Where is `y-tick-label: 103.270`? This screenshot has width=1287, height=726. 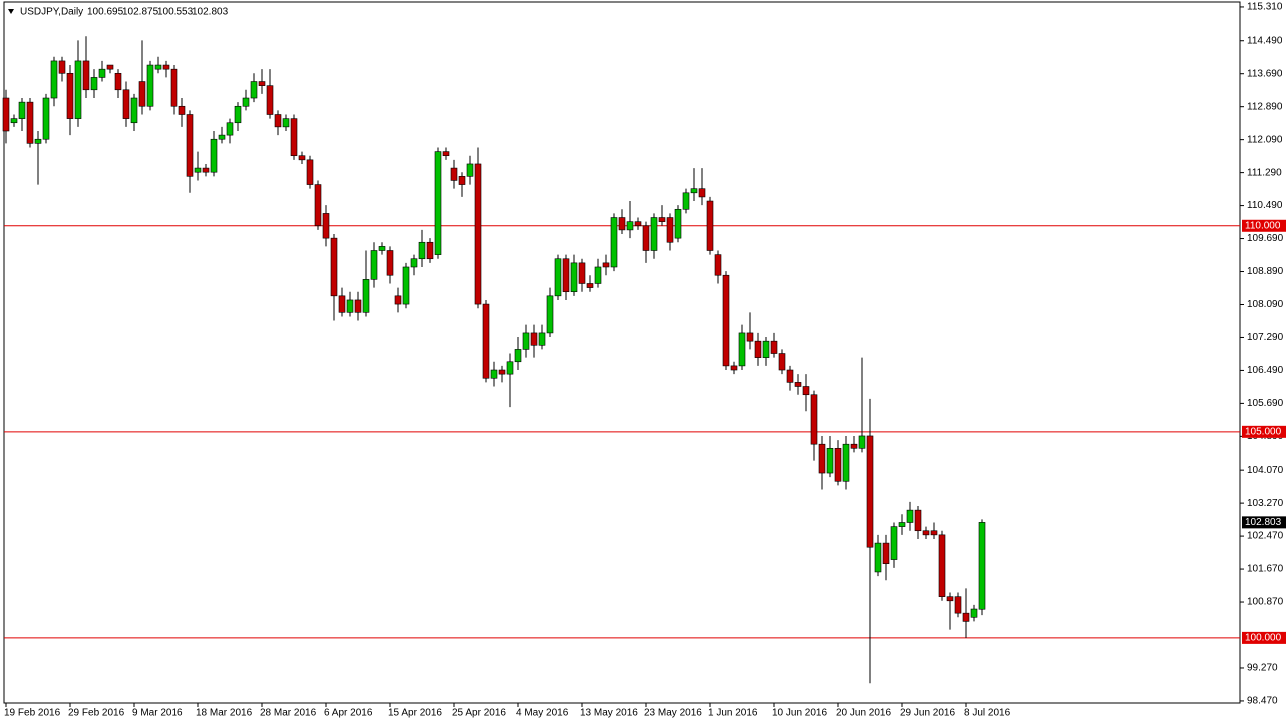
y-tick-label: 103.270 is located at coordinates (1265, 503).